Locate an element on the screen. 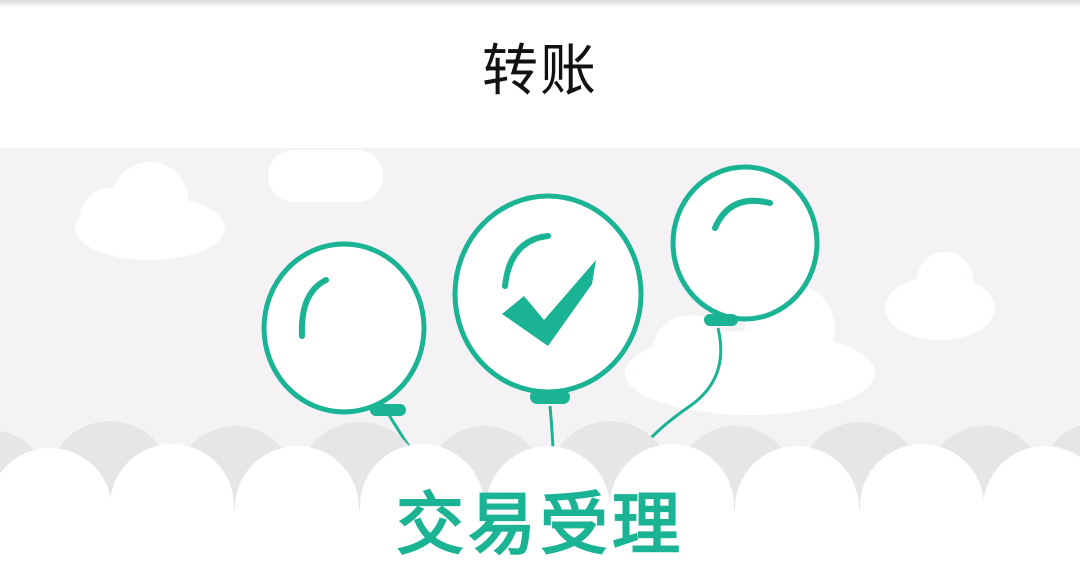 Image resolution: width=1080 pixels, height=586 pixels. balloon-right is located at coordinates (745, 245).